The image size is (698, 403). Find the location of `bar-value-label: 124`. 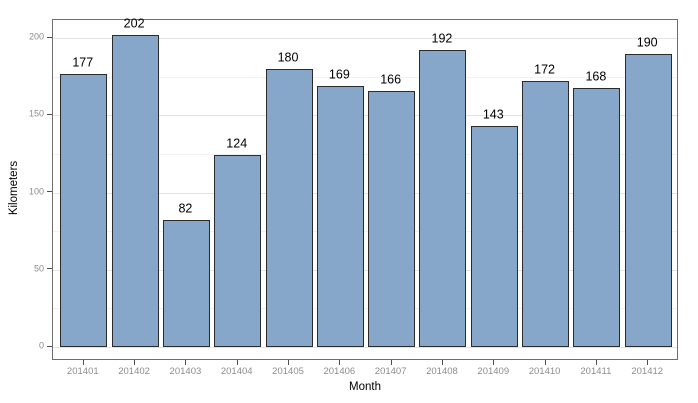

bar-value-label: 124 is located at coordinates (237, 143).